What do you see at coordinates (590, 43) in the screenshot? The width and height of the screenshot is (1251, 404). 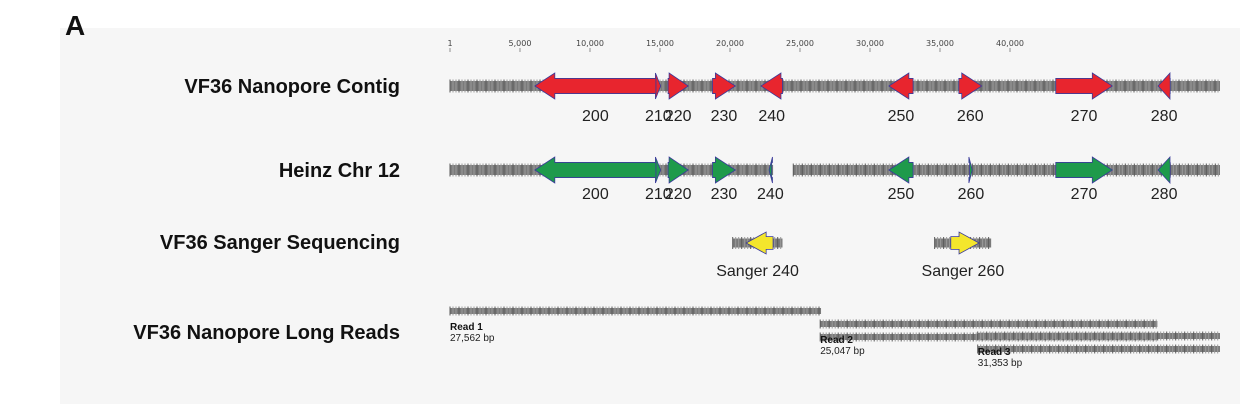 I see `axis-tick-label: 10,000` at bounding box center [590, 43].